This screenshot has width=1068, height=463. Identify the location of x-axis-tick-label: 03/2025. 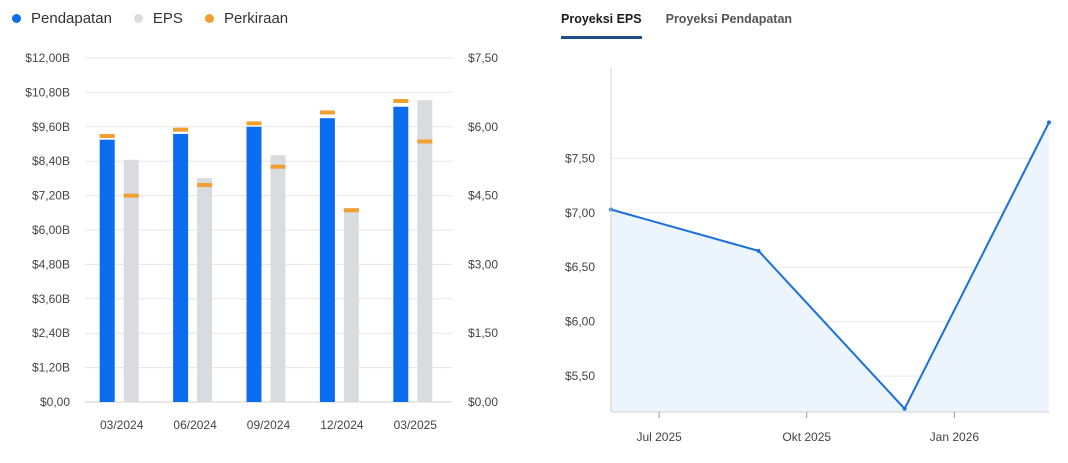
(416, 425).